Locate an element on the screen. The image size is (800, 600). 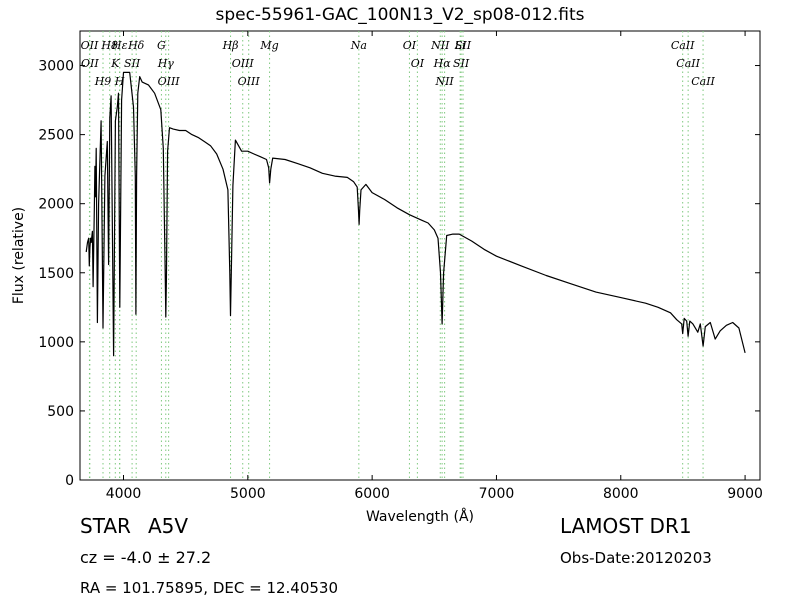
x-tick-label: 6000 is located at coordinates (372, 494).